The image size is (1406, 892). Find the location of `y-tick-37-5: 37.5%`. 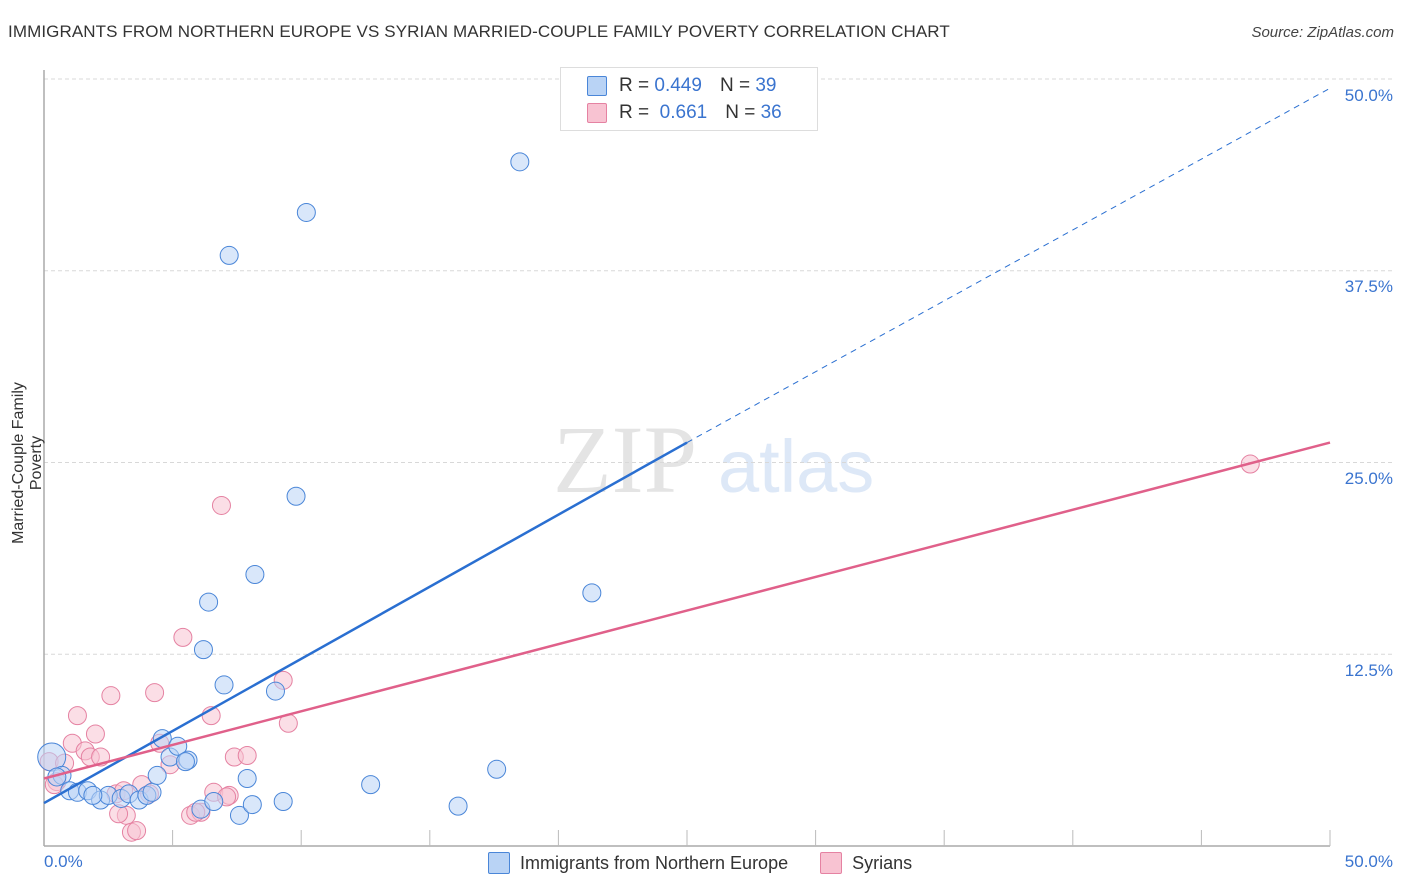

y-tick-37-5: 37.5% is located at coordinates (1368, 286).